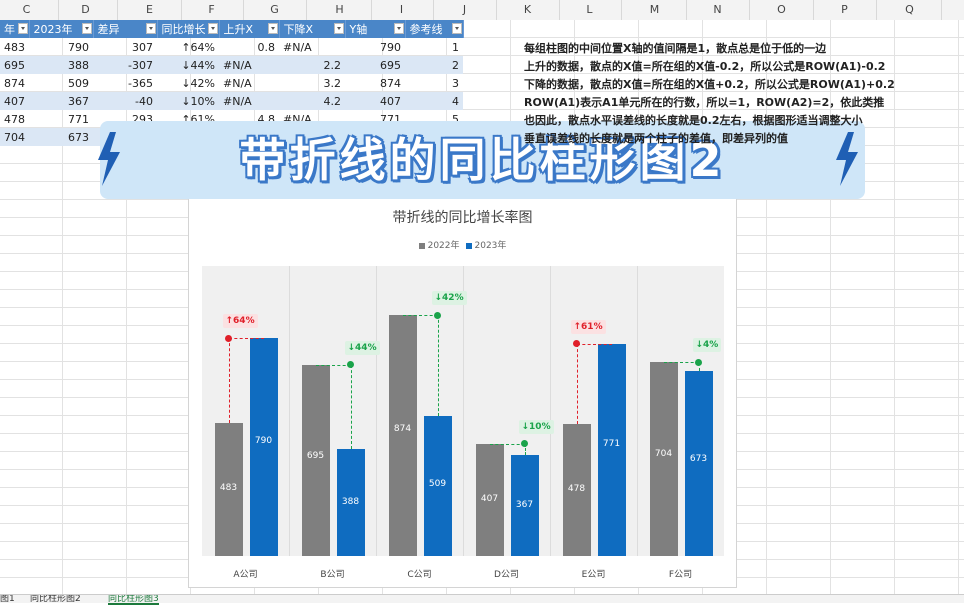  I want to click on table-cell: -307, so click(125, 65).